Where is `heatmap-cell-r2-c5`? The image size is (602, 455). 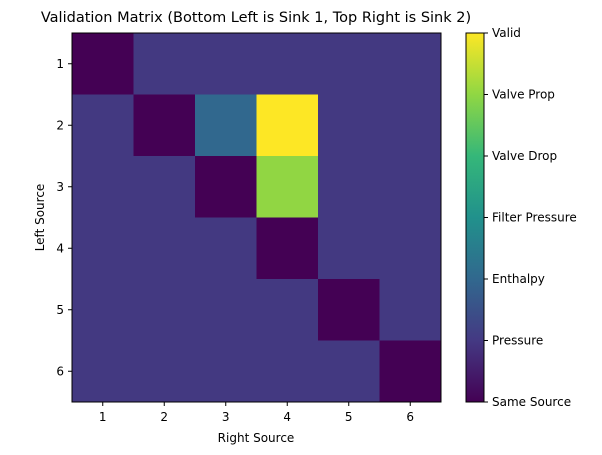 heatmap-cell-r2-c5 is located at coordinates (349, 125).